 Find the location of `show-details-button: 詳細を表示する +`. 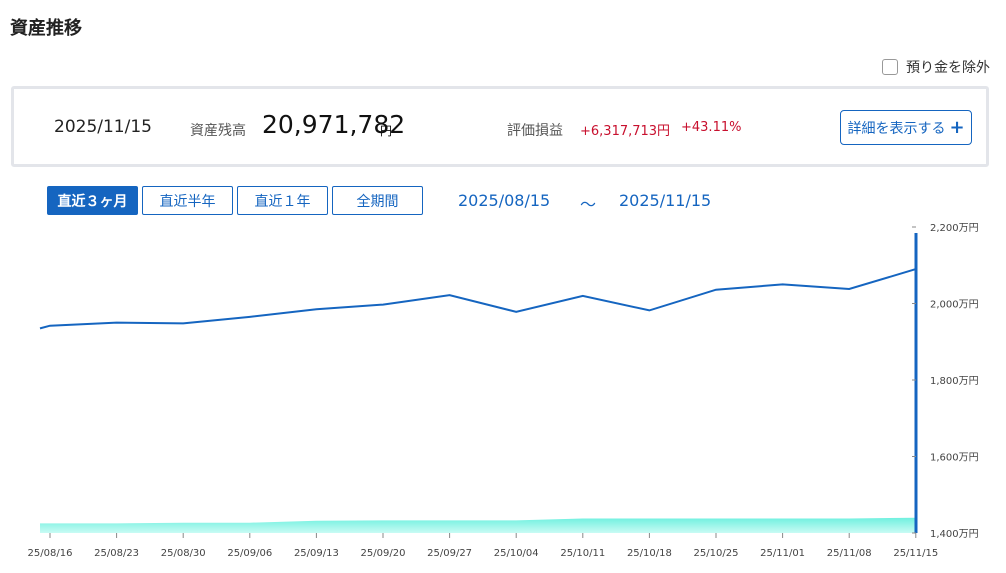

show-details-button: 詳細を表示する + is located at coordinates (906, 127).